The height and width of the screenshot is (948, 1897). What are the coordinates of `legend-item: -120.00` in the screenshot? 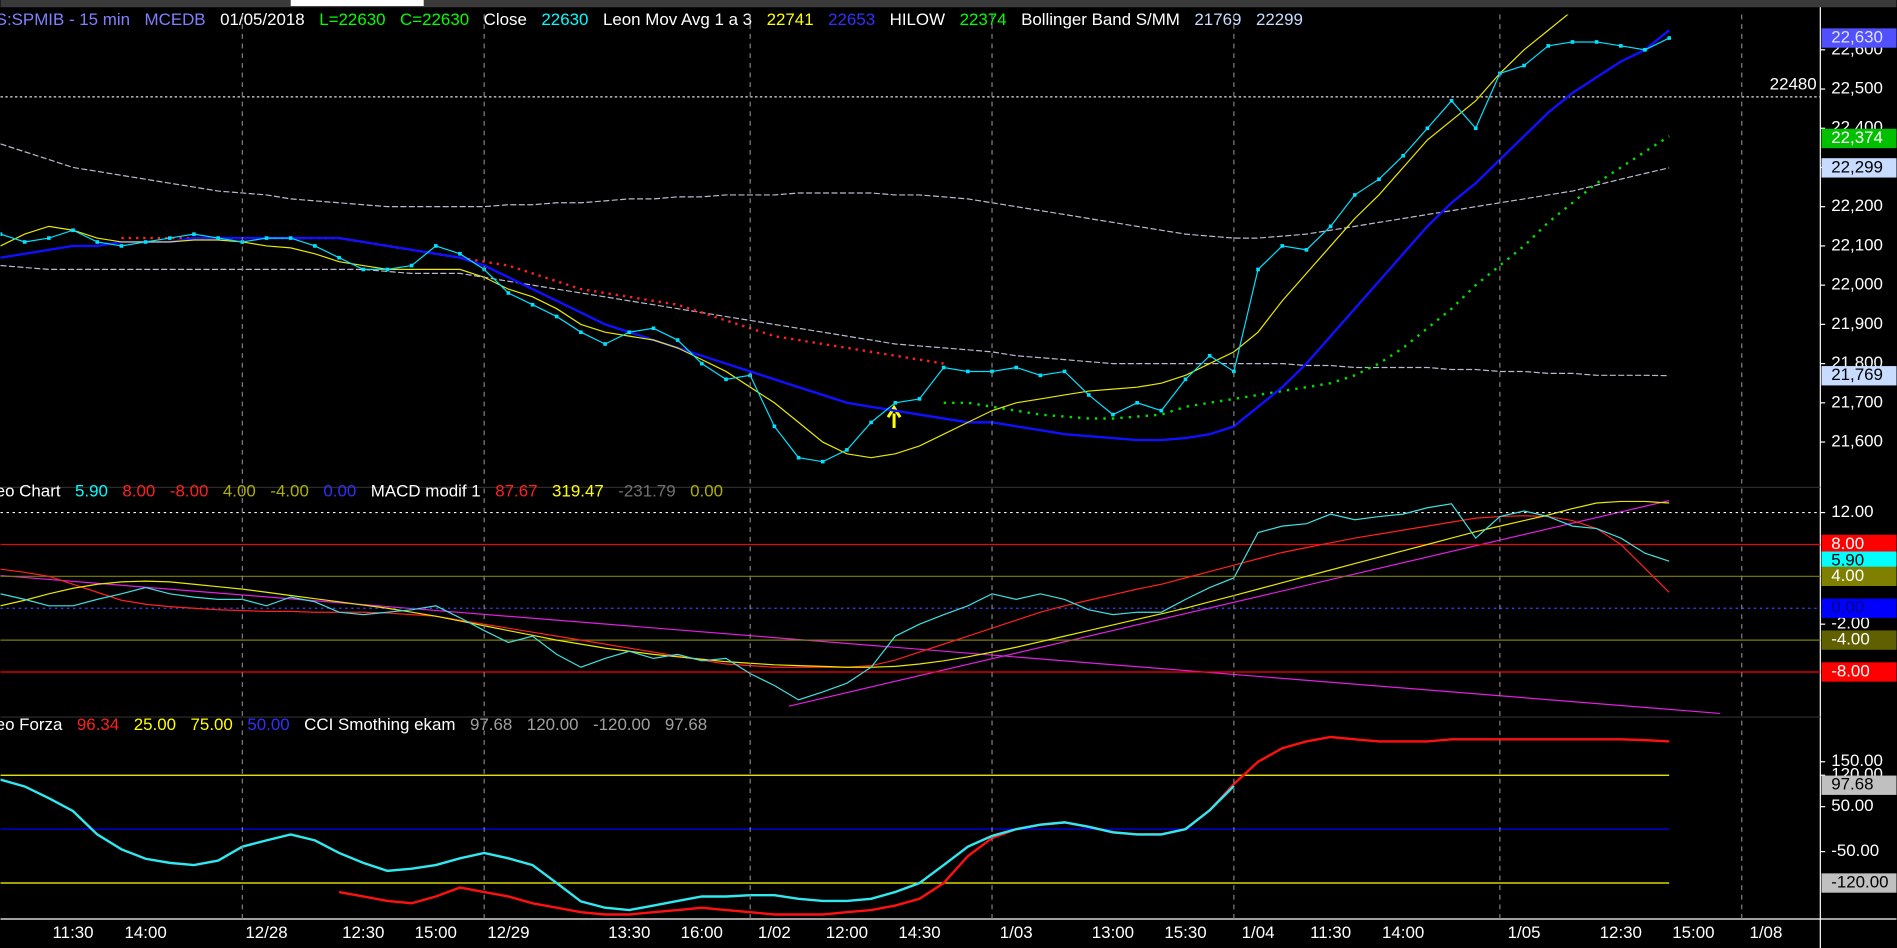 It's located at (621, 724).